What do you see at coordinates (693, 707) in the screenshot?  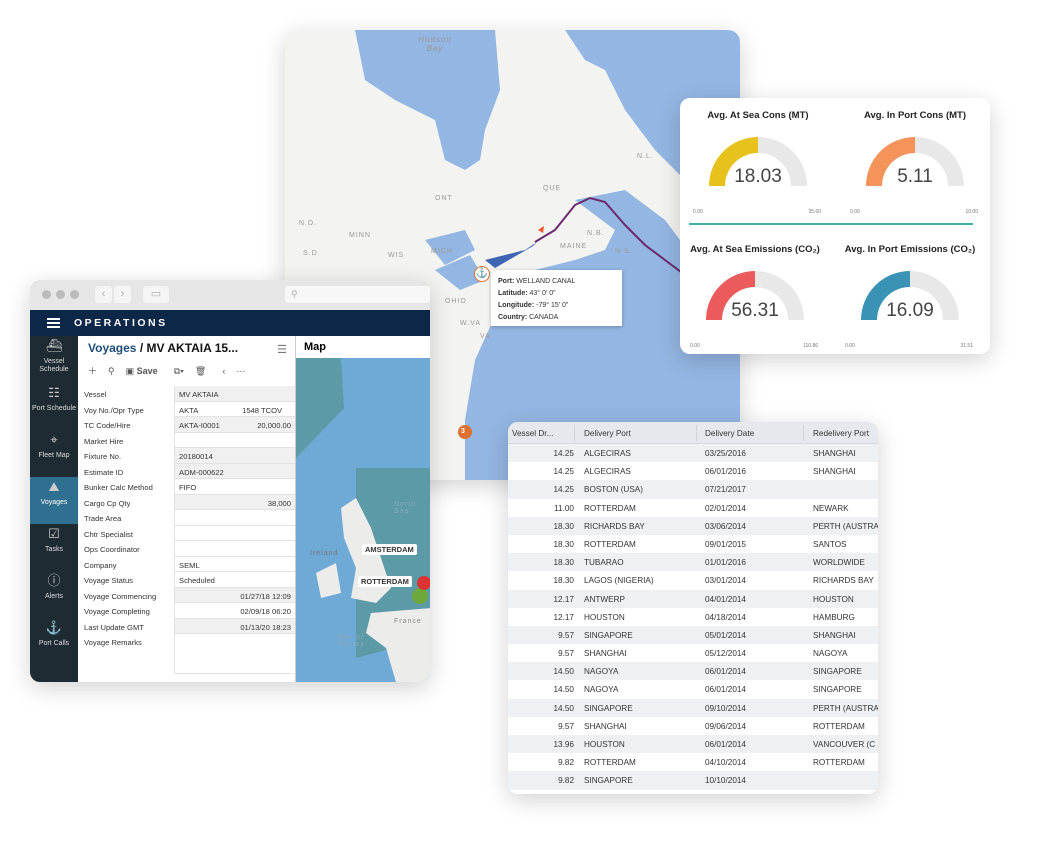 I see `table-row: 14.50 SINGAPORE 09/10/2014 PERTH (AUSTRA` at bounding box center [693, 707].